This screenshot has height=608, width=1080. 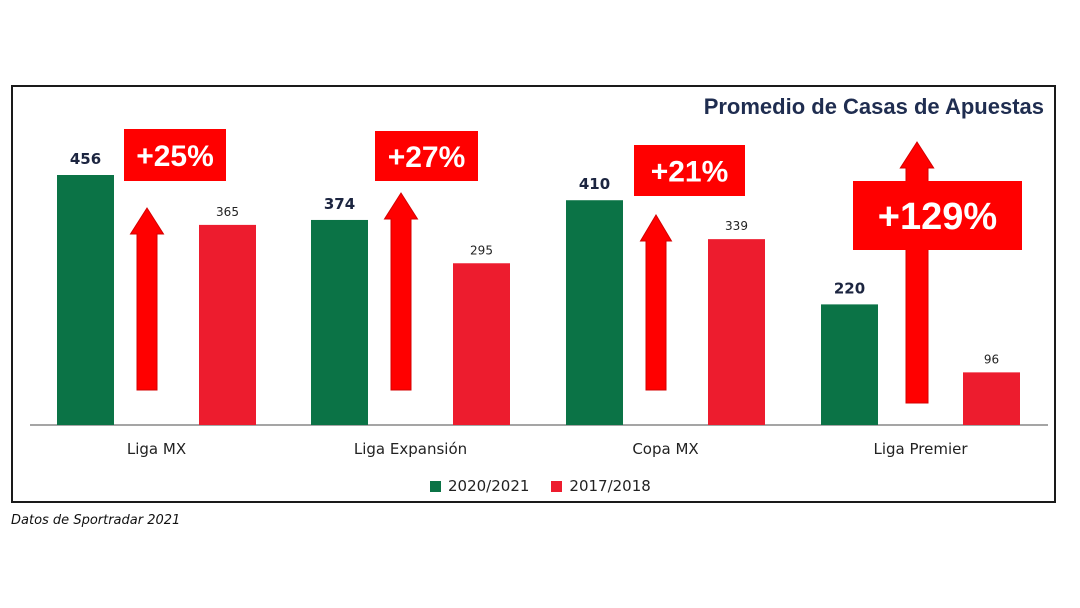 I want to click on growth-callout-liga-mx, so click(x=175, y=155).